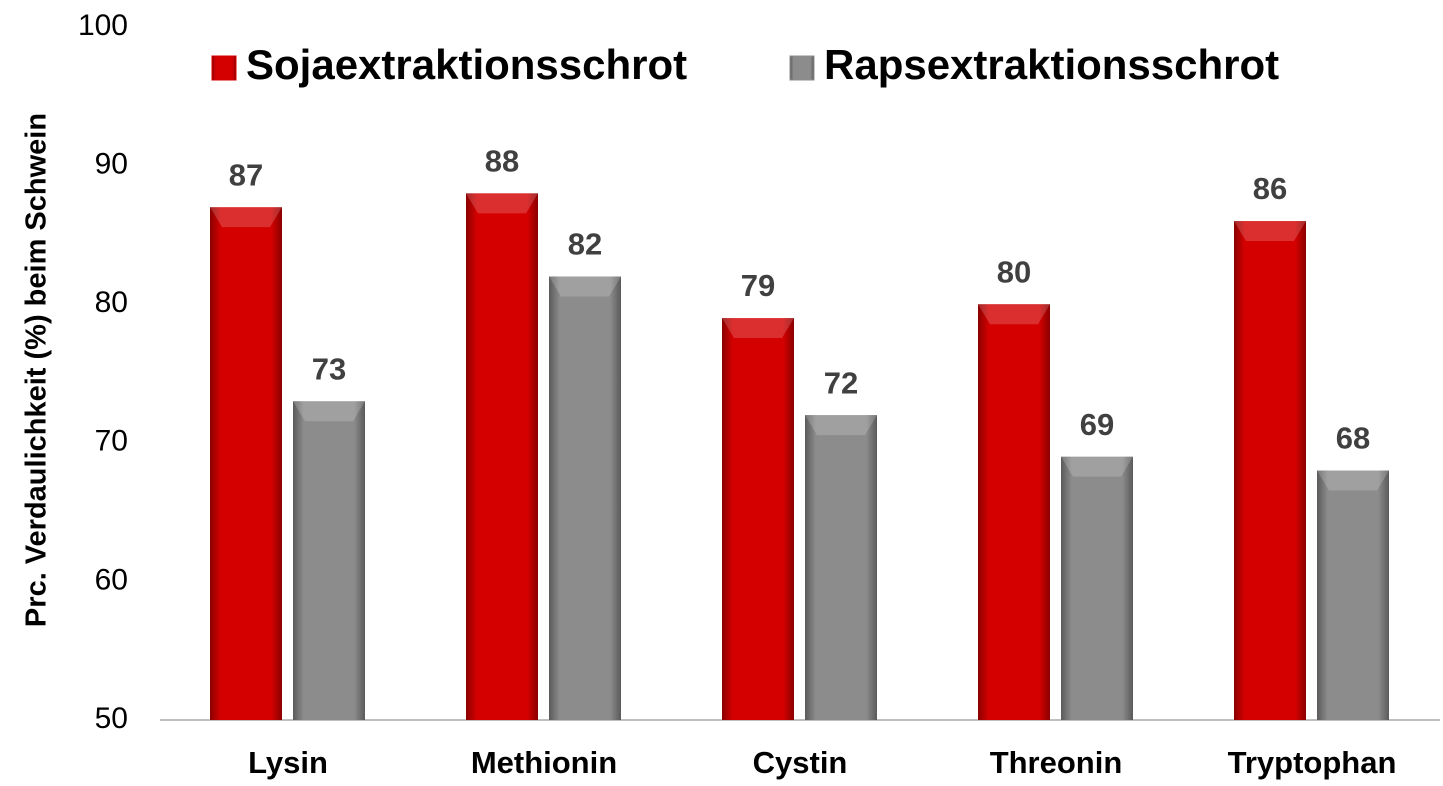 The width and height of the screenshot is (1443, 786). Describe the element at coordinates (1097, 424) in the screenshot. I see `value-label: 69` at that location.